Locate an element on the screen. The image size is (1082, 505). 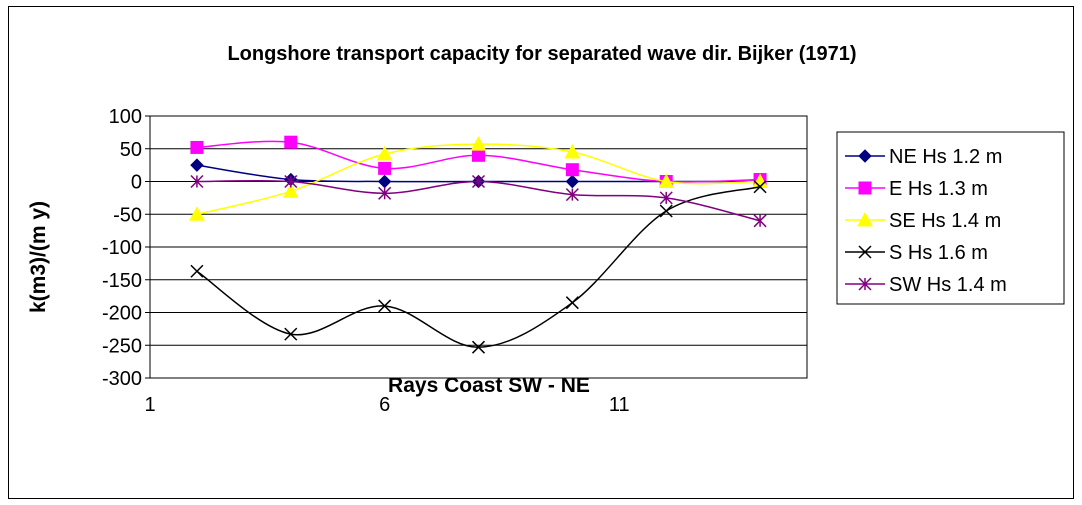
x-tick-label: 1 is located at coordinates (149, 405).